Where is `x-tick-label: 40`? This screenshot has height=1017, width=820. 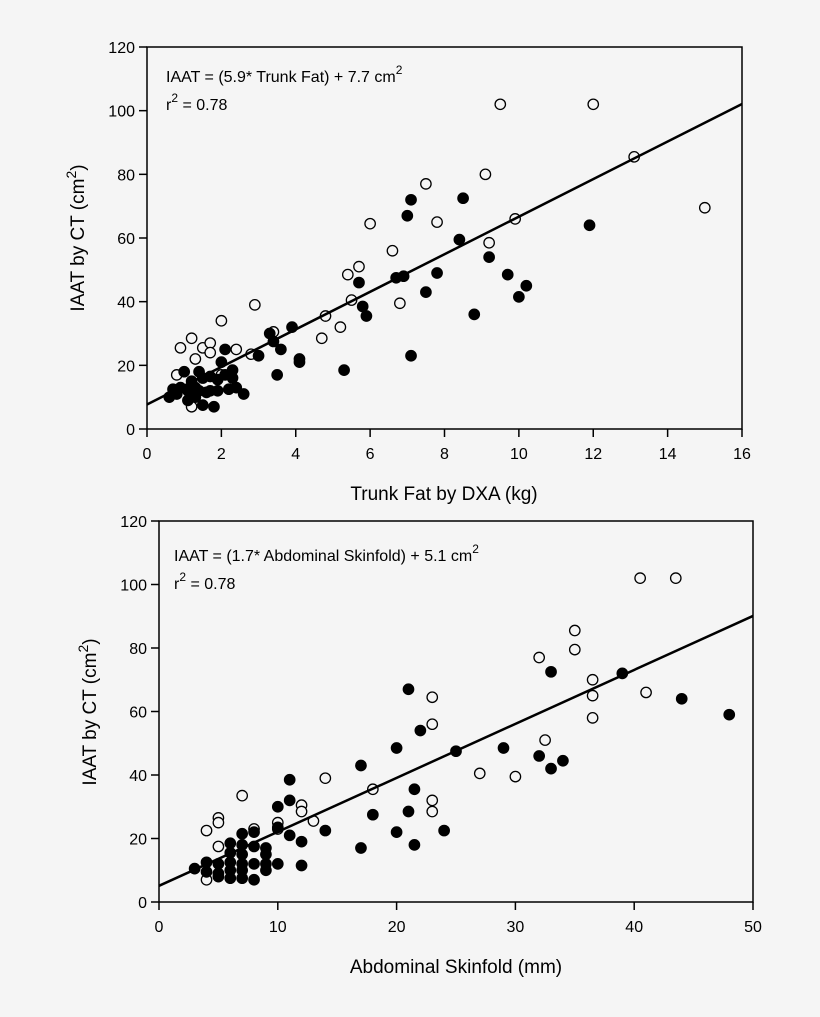 x-tick-label: 40 is located at coordinates (634, 927).